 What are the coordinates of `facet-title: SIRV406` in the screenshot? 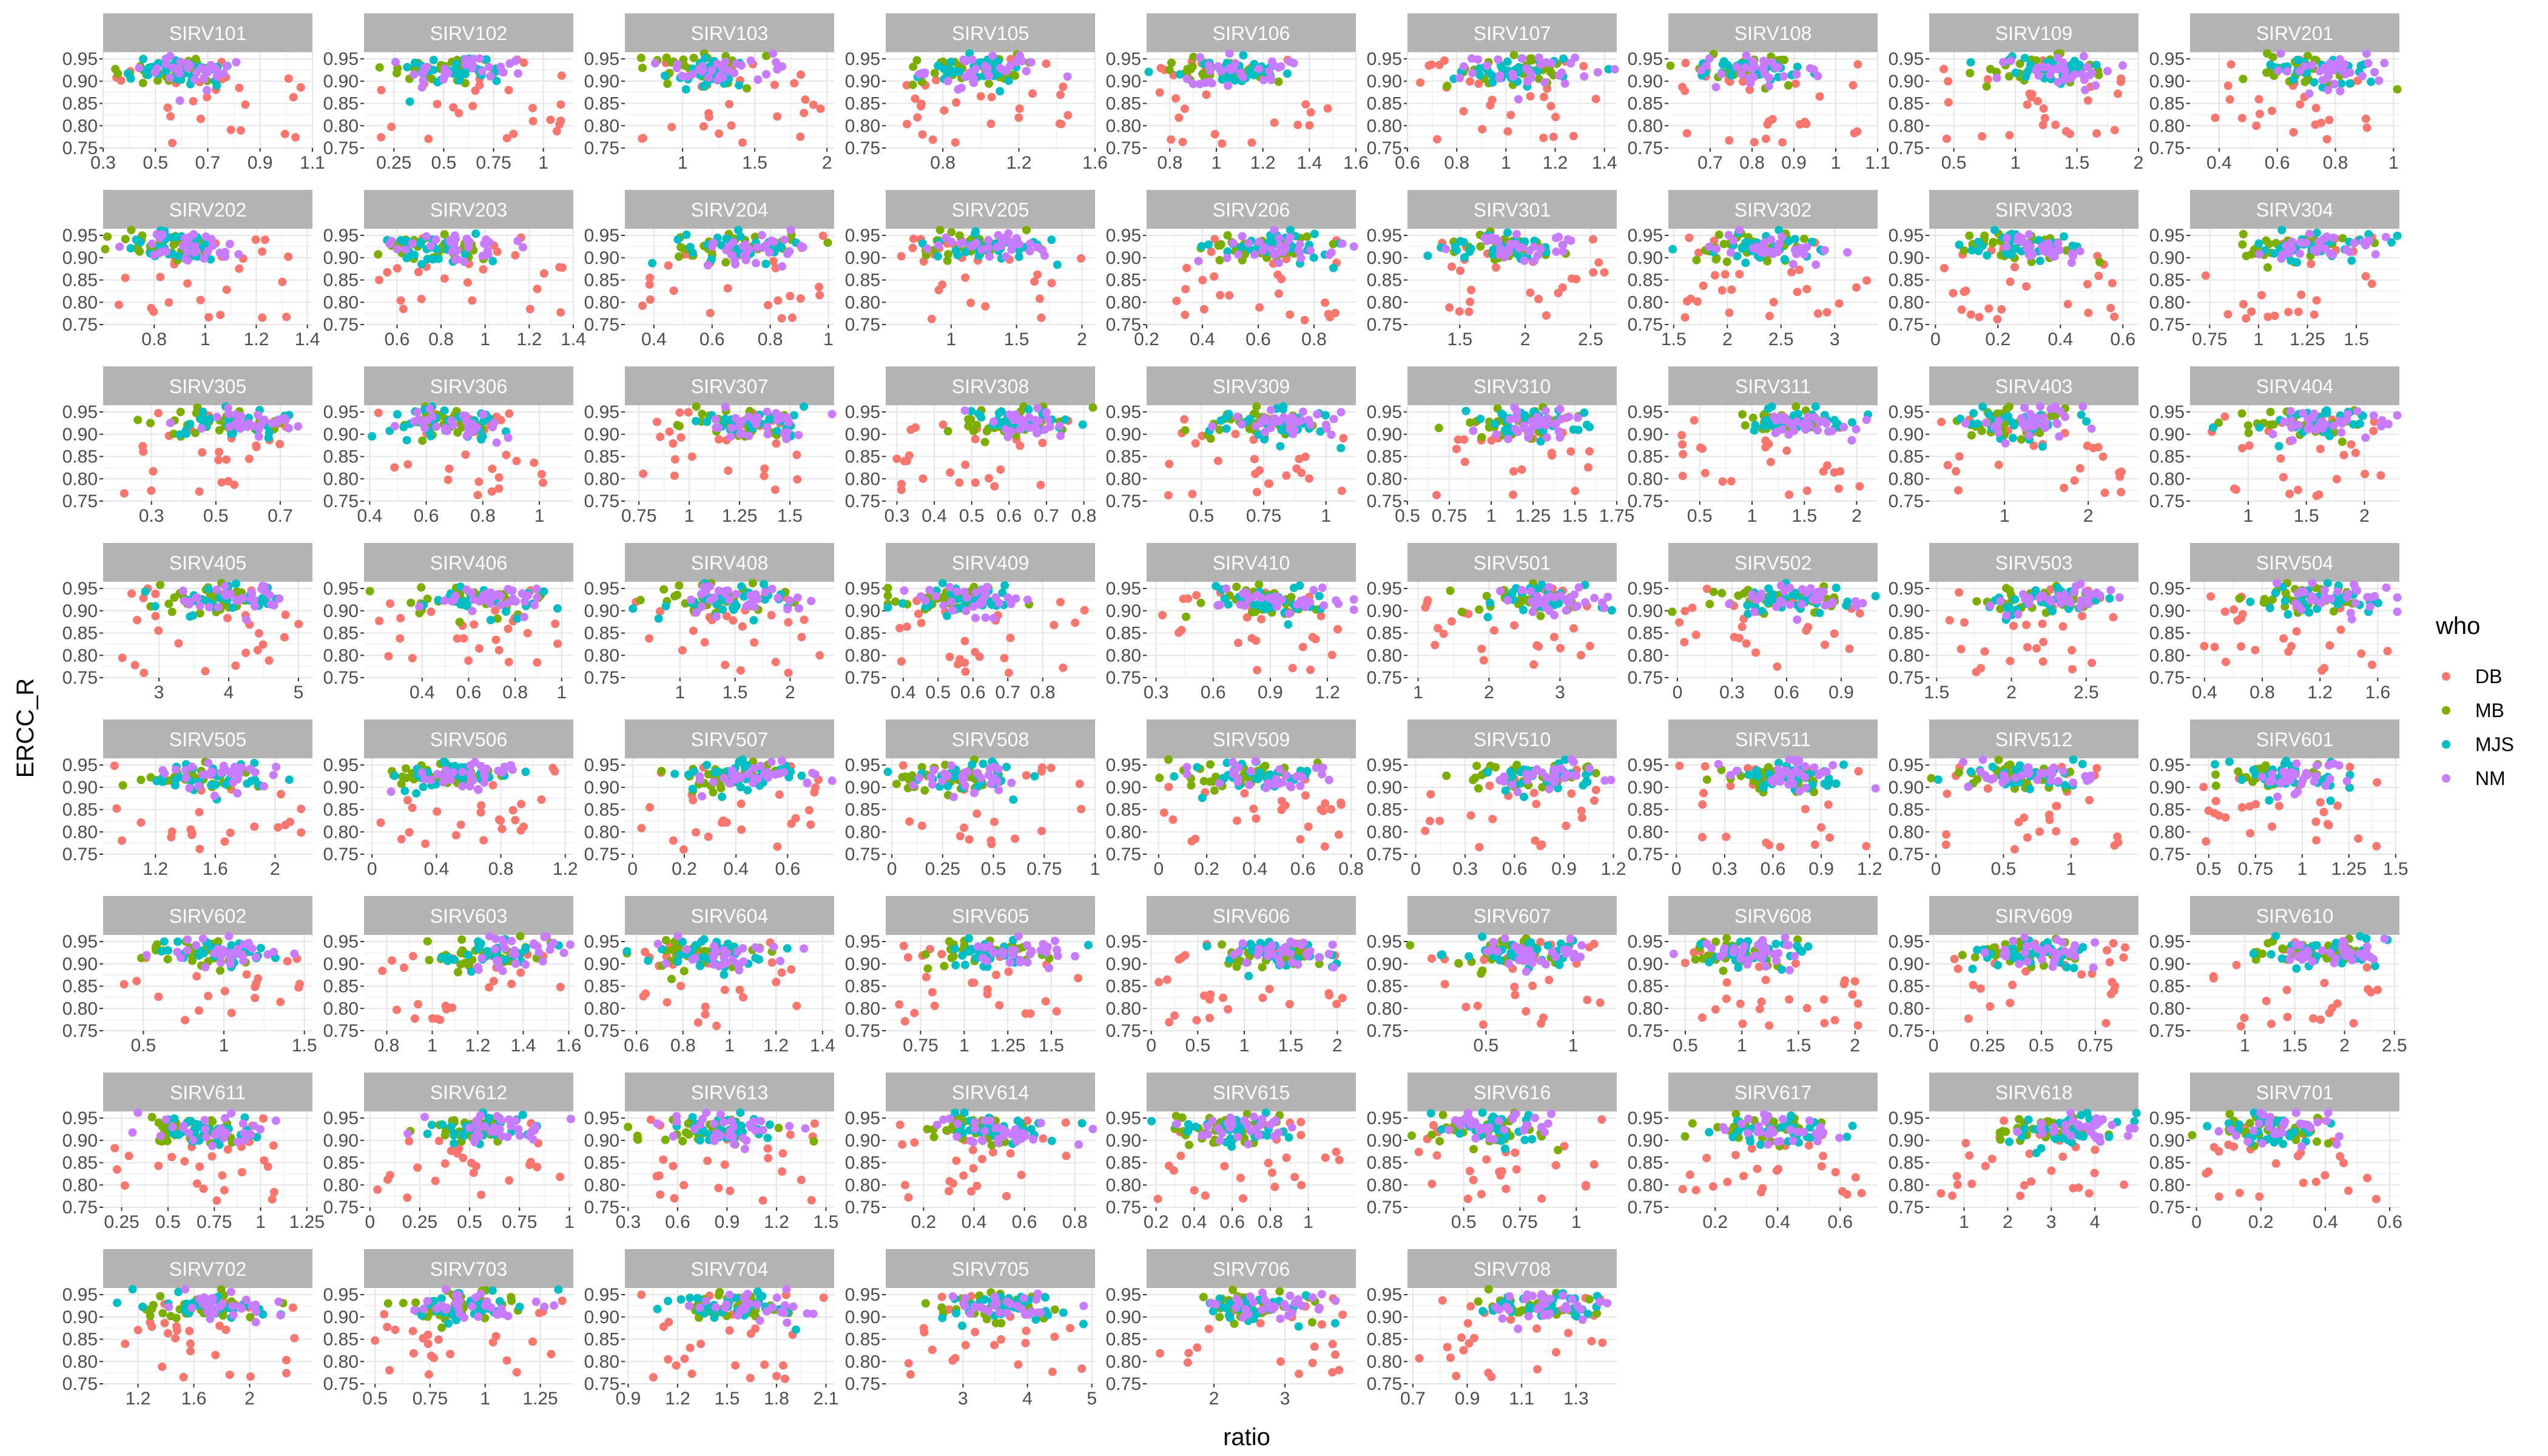 It's located at (469, 563).